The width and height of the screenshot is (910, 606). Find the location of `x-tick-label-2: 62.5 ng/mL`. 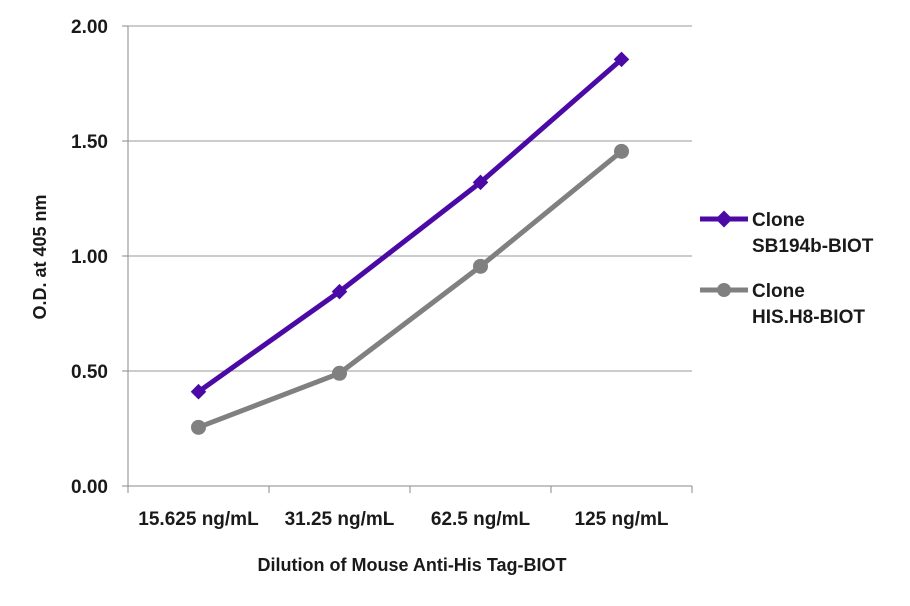

x-tick-label-2: 62.5 ng/mL is located at coordinates (481, 519).